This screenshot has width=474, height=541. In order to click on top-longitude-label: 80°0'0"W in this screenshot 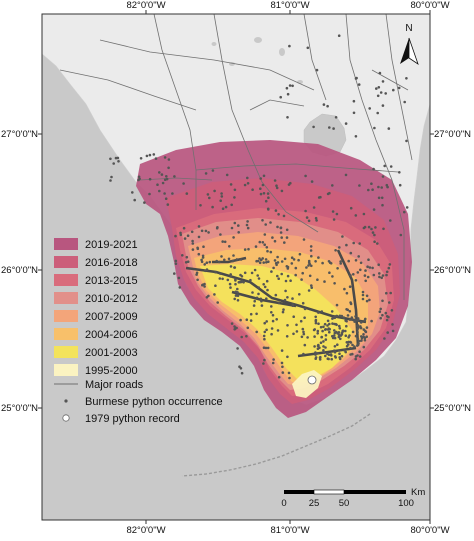, I will do `click(429, 5)`.